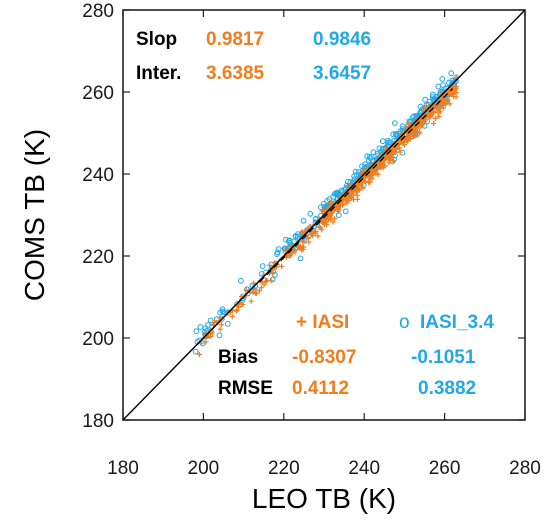 The width and height of the screenshot is (557, 525). What do you see at coordinates (342, 39) in the screenshot?
I see `stat-slope-iasi-3-4: 0.9846` at bounding box center [342, 39].